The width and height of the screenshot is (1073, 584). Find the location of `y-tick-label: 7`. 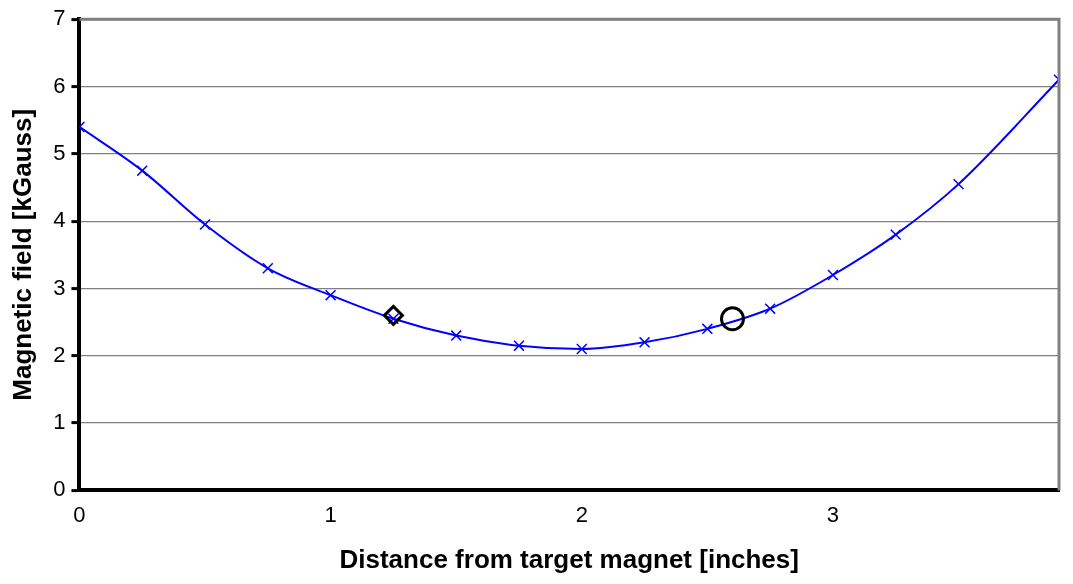

y-tick-label: 7 is located at coordinates (59, 18).